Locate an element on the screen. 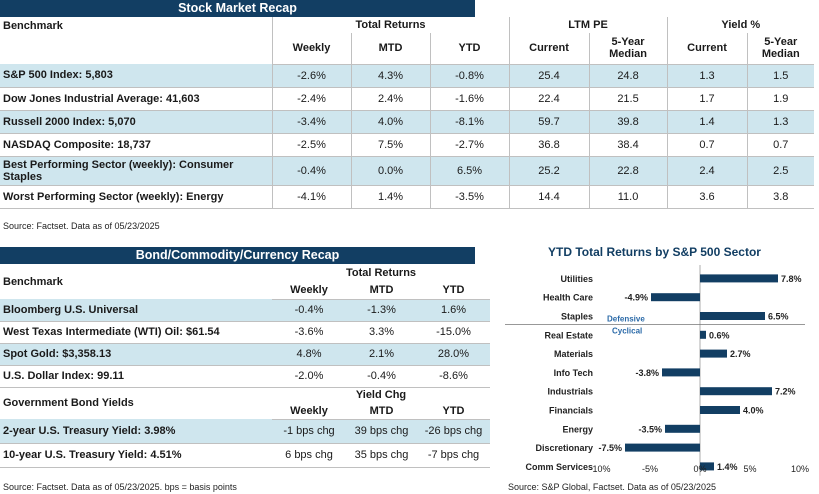  cell-mtd: 2.4% is located at coordinates (390, 98).